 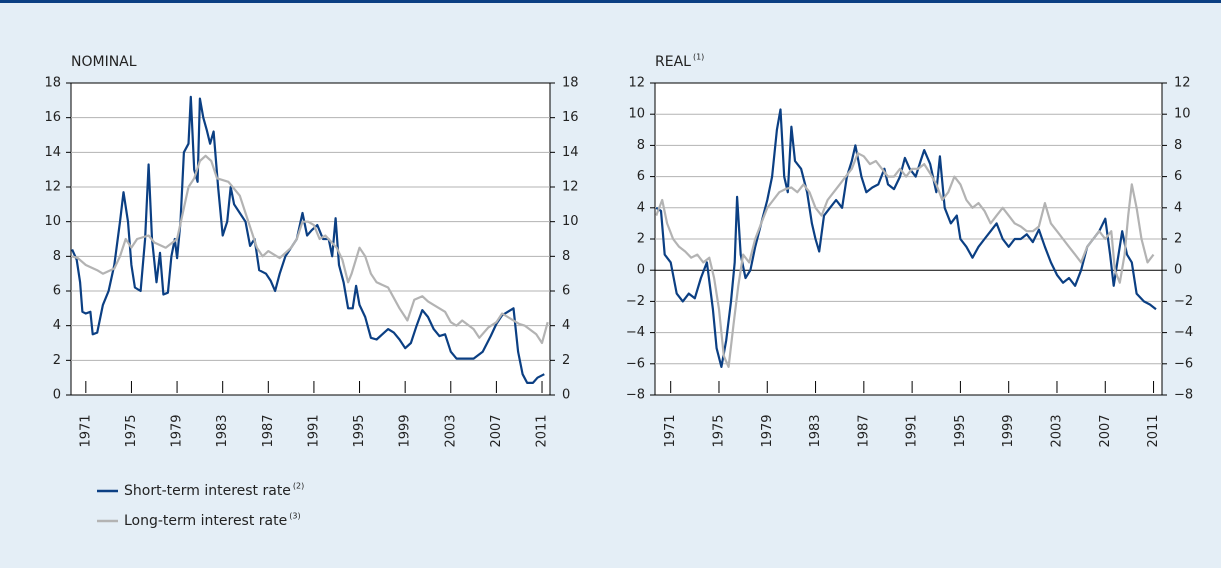 What do you see at coordinates (52, 83) in the screenshot?
I see `y-tick-label: 18` at bounding box center [52, 83].